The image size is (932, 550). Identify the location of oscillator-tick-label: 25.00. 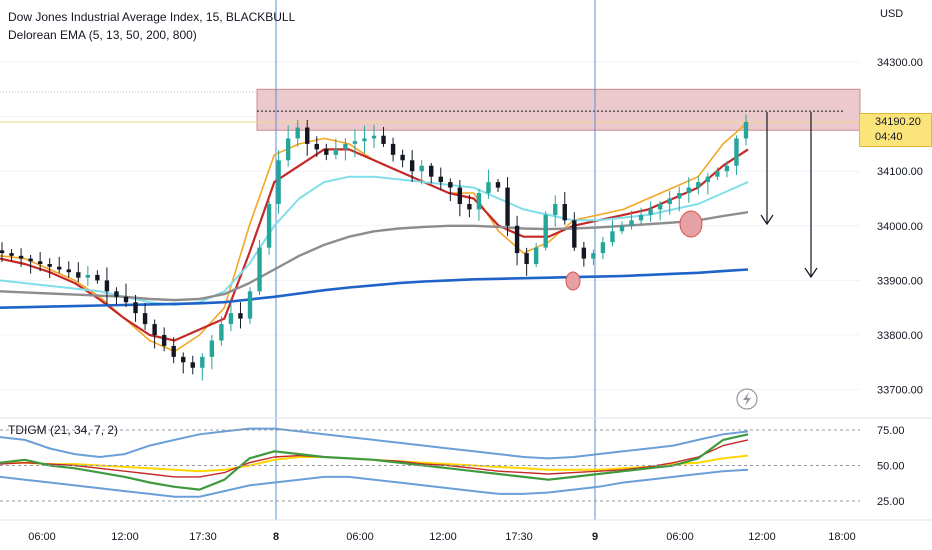
(891, 502).